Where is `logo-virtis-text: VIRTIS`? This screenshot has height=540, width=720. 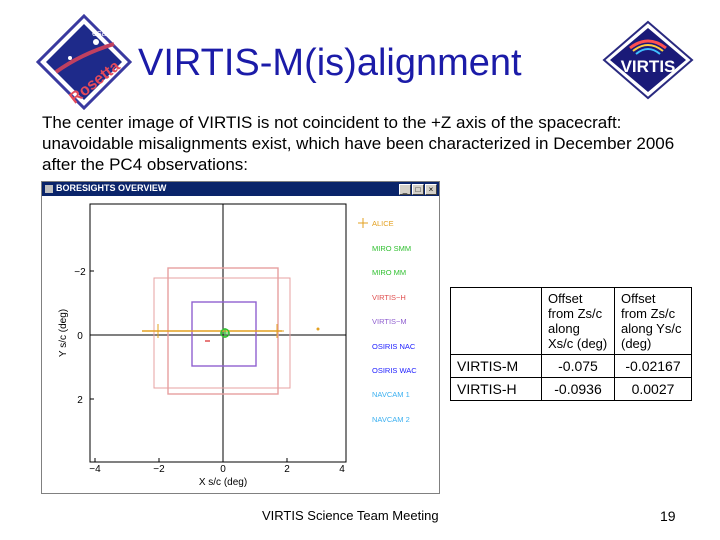
logo-virtis-text: VIRTIS is located at coordinates (648, 66).